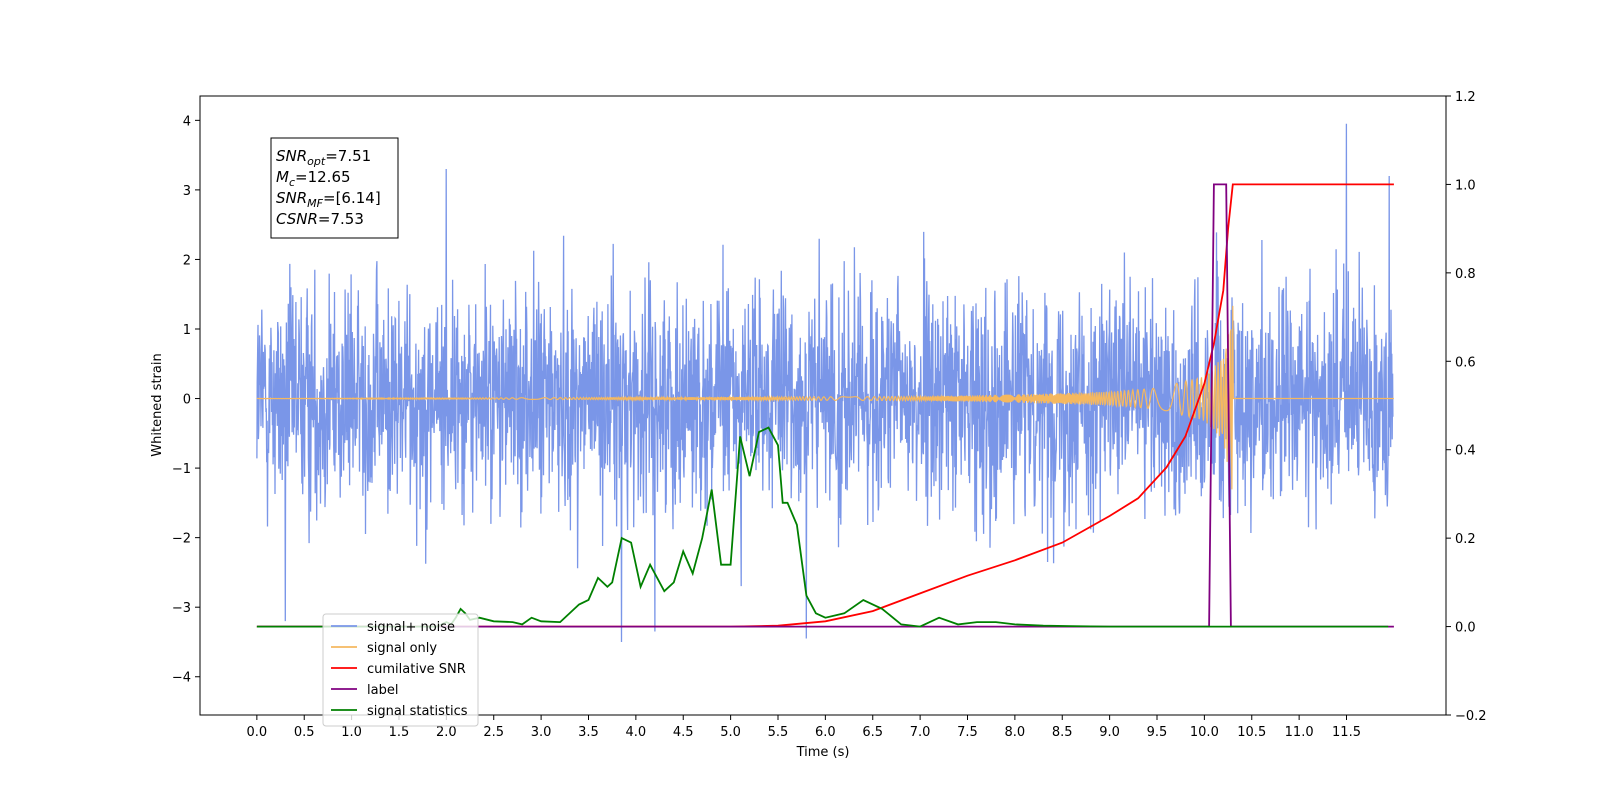 This screenshot has width=1600, height=800. I want to click on y-left-tick-label: 3, so click(187, 191).